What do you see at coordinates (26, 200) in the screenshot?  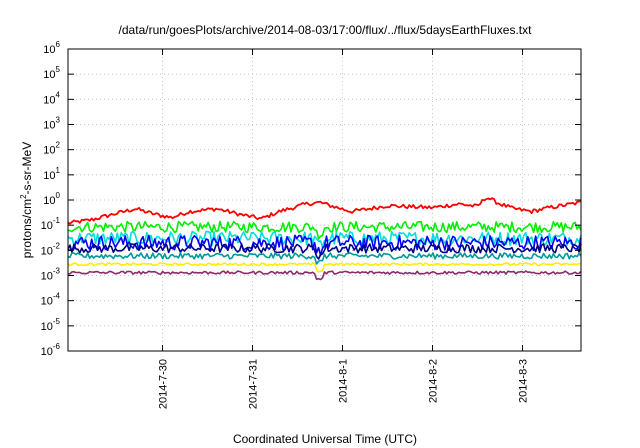 I see `y-axis-label: protons/cm2-s-sr-MeV` at bounding box center [26, 200].